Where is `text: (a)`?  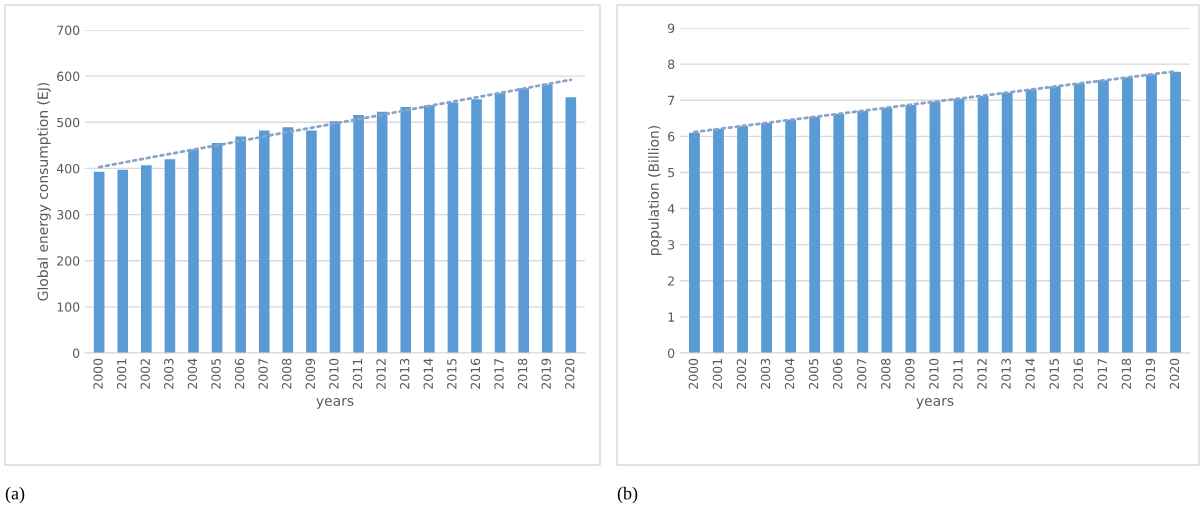 text: (a) is located at coordinates (15, 495).